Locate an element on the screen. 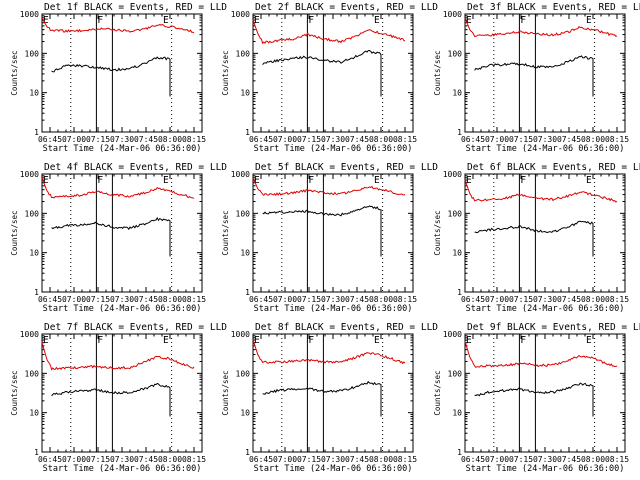 The image size is (640, 480). panel-title: Det 9f BLACK = Events, RED = LLD is located at coordinates (553, 327).